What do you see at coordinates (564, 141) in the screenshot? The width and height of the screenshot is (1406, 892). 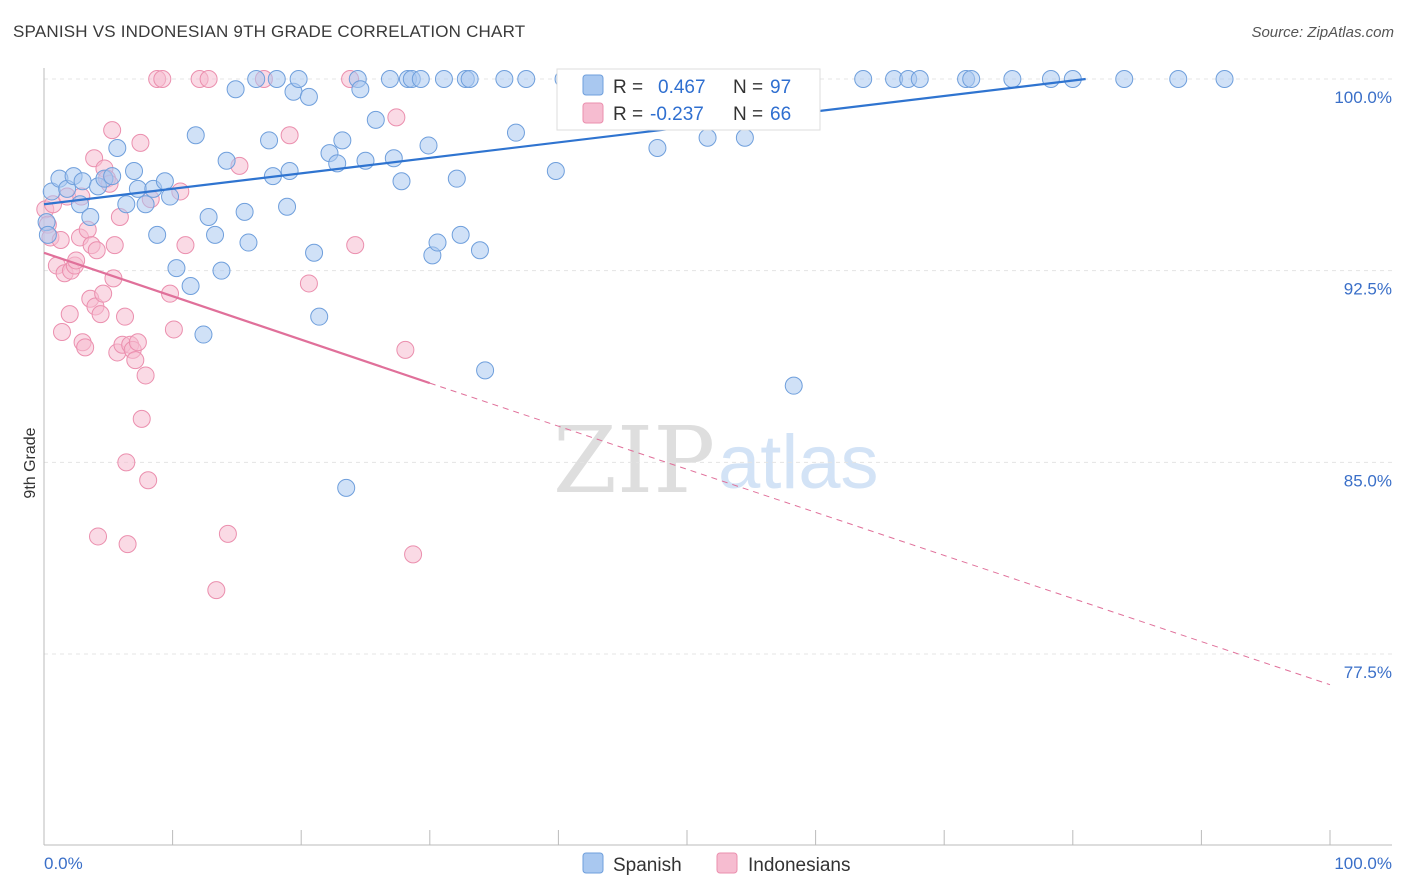 I see `spanish-trend-line` at bounding box center [564, 141].